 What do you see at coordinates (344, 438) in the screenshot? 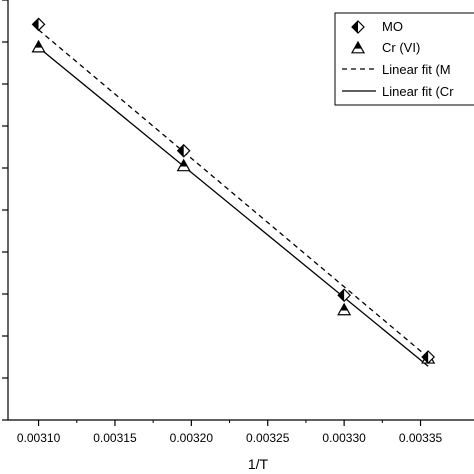
I see `x-tick-label: 0.00330` at bounding box center [344, 438].